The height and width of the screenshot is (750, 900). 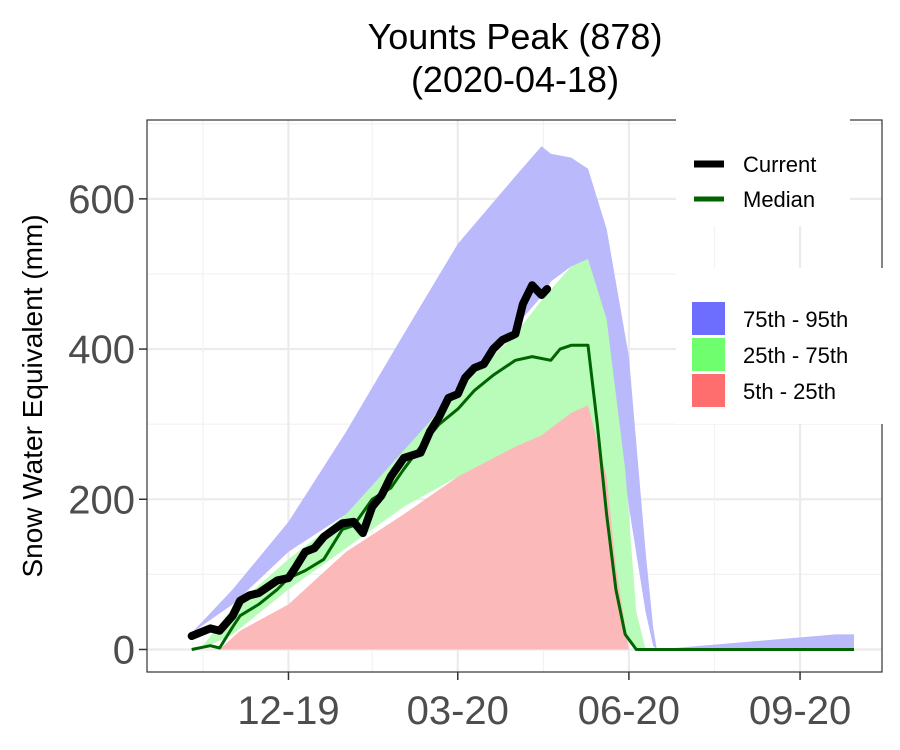 What do you see at coordinates (288, 711) in the screenshot?
I see `x-tick-label: 12-19` at bounding box center [288, 711].